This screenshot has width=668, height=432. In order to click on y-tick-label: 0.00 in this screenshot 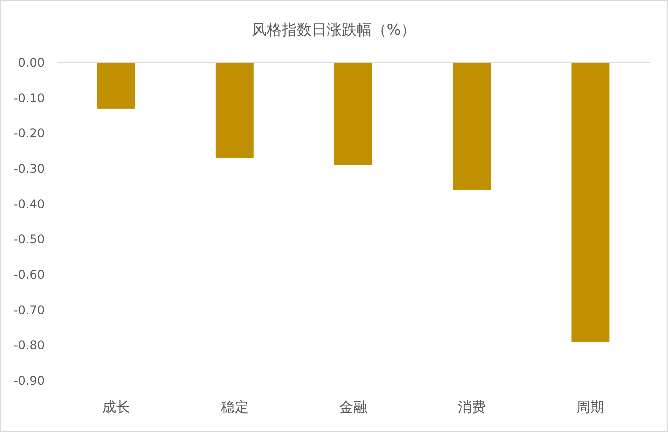, I will do `click(31, 63)`.